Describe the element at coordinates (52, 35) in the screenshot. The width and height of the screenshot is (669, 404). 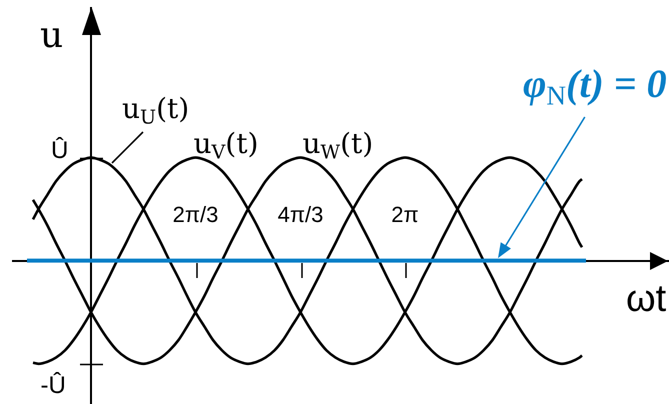
I see `y-axis-title: u` at that location.